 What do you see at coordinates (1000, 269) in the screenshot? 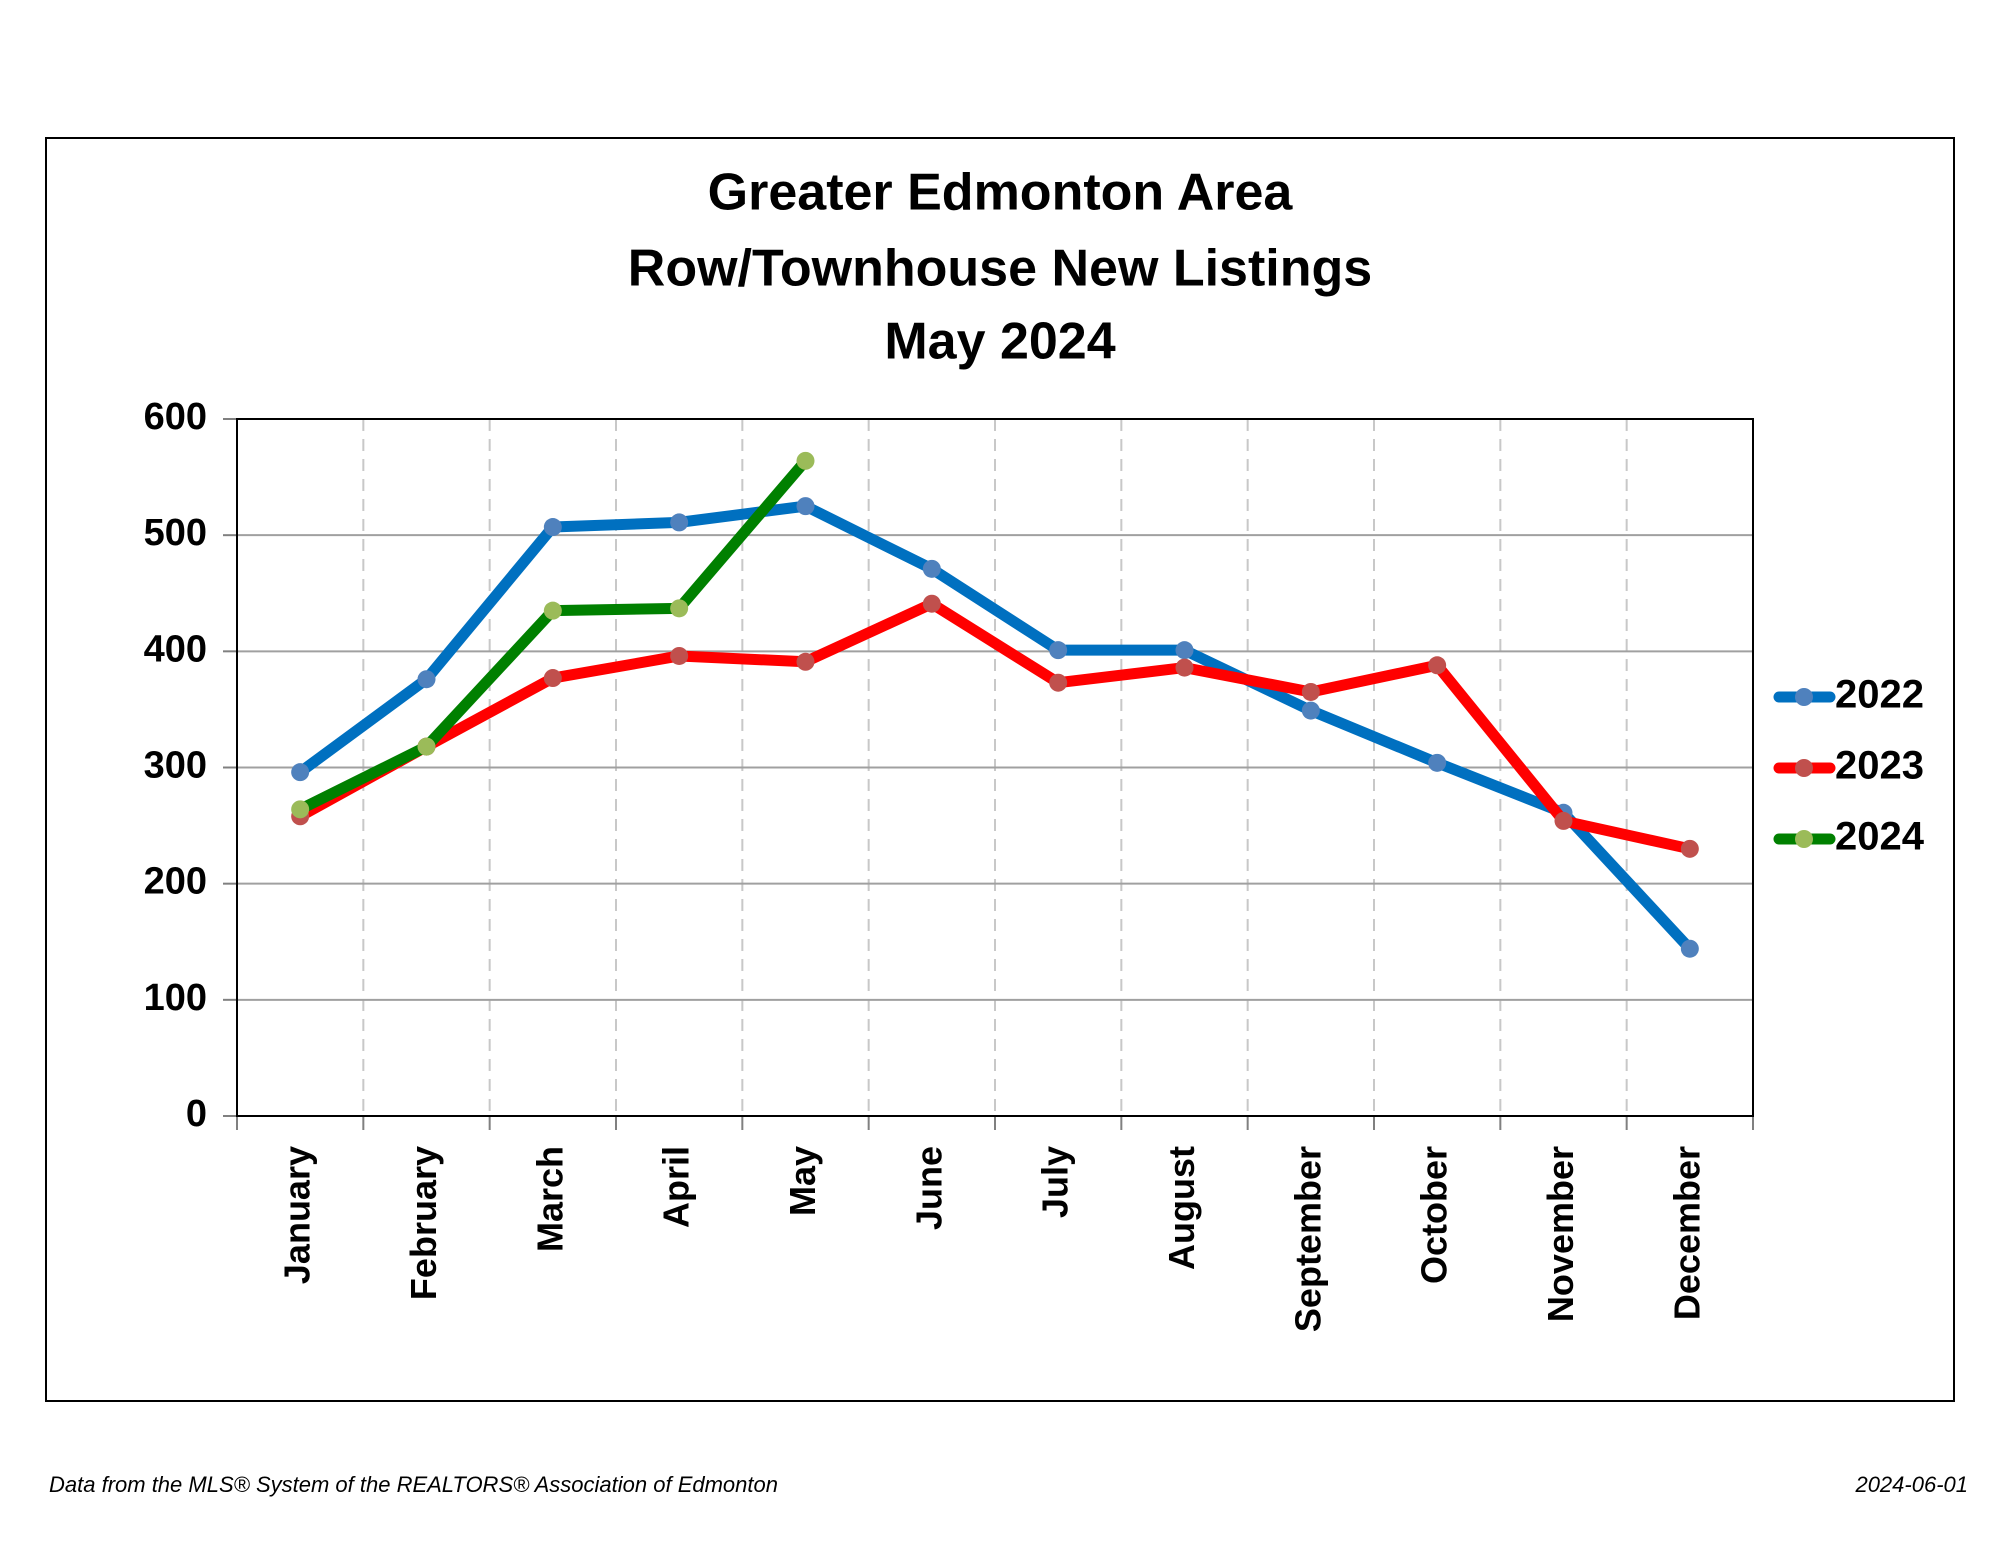
I see `chart-title: Row/Townhouse New Listings` at bounding box center [1000, 269].